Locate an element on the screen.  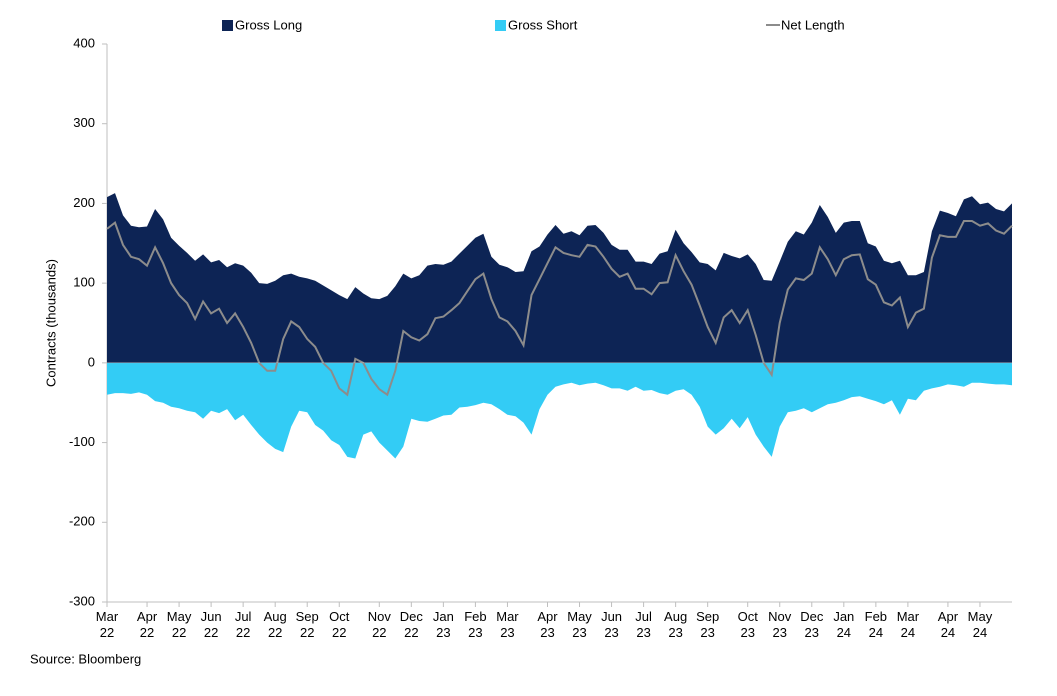
x-tick-label: Jun 23 is located at coordinates (611, 624).